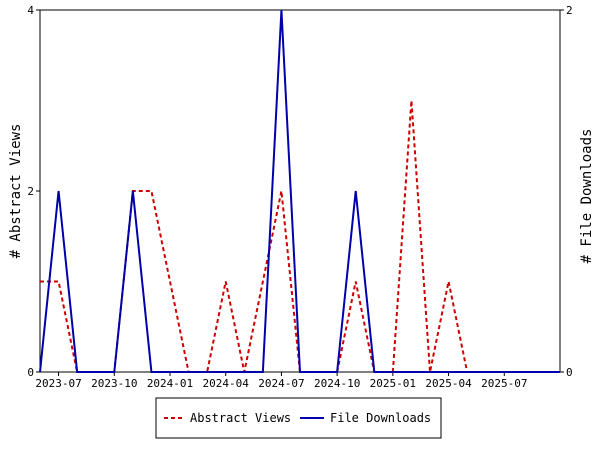 Image resolution: width=600 pixels, height=454 pixels. What do you see at coordinates (569, 10) in the screenshot?
I see `right-tick-label: 2` at bounding box center [569, 10].